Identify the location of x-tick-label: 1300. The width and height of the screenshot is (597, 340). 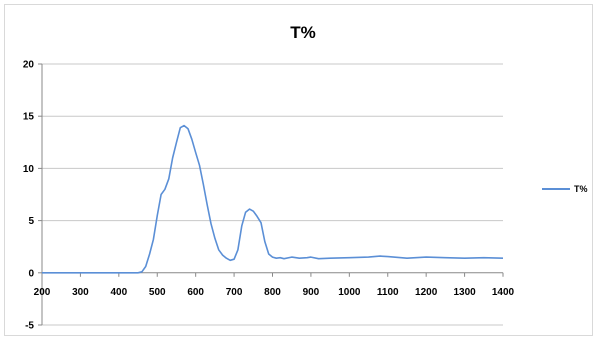
(464, 292).